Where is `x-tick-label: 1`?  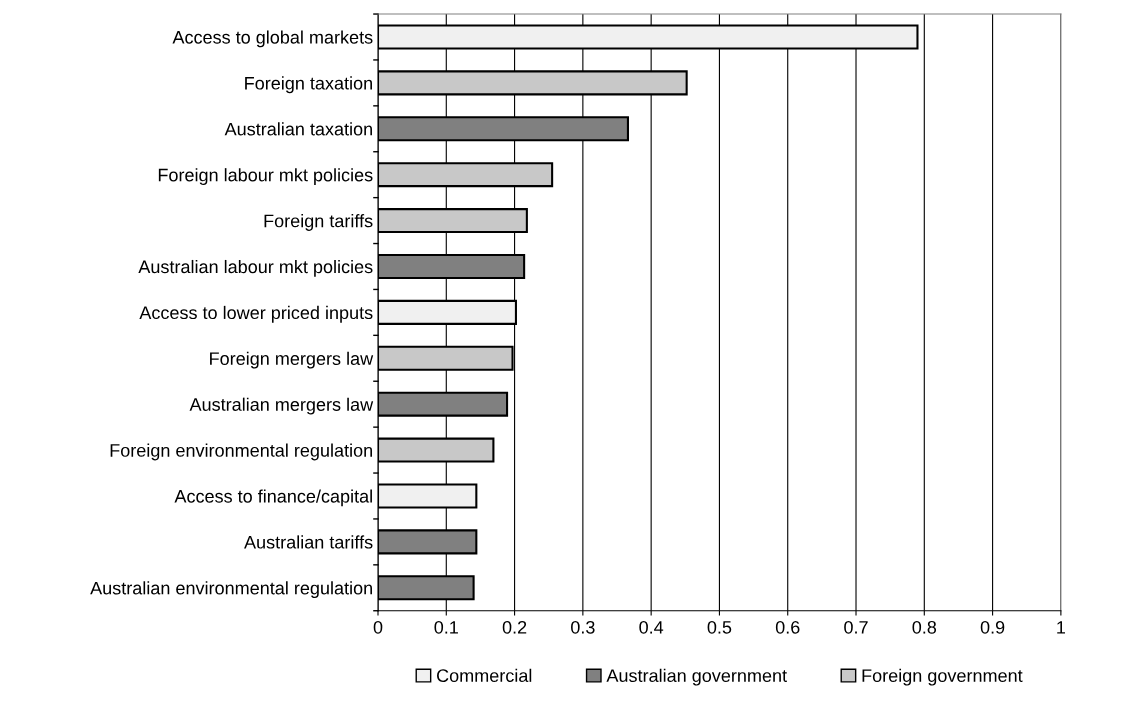 x-tick-label: 1 is located at coordinates (1061, 627).